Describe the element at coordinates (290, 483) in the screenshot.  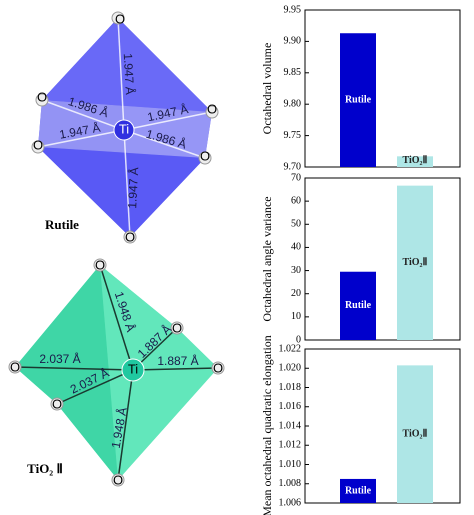
I see `y-tick-label: 1.008` at that location.